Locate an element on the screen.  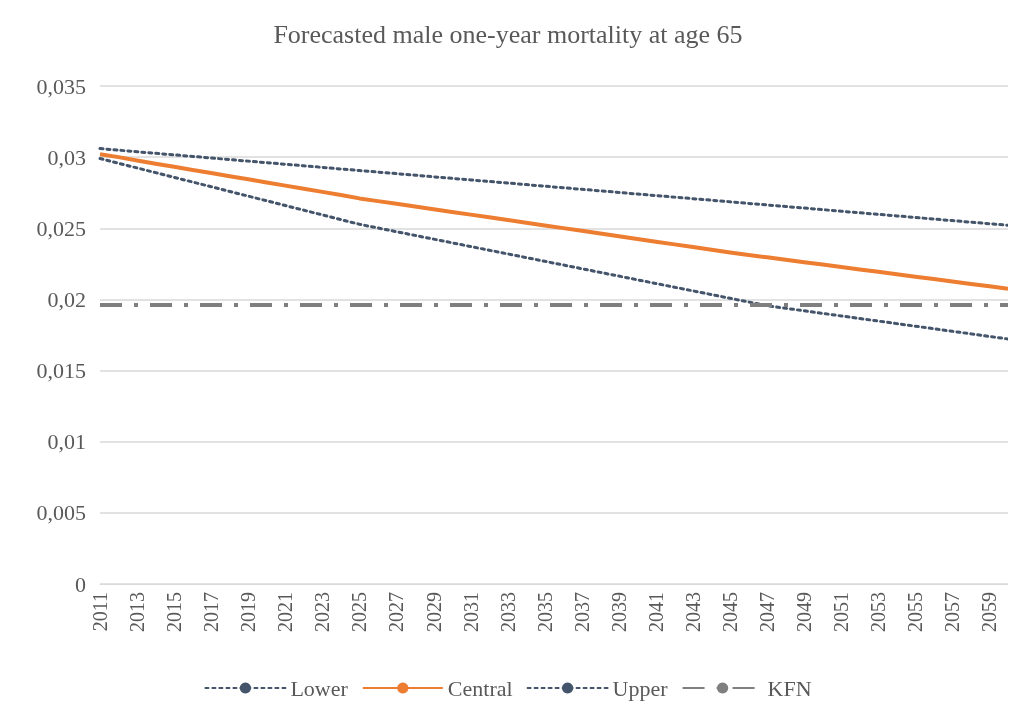
x-tick-label: 2011 is located at coordinates (100, 612).